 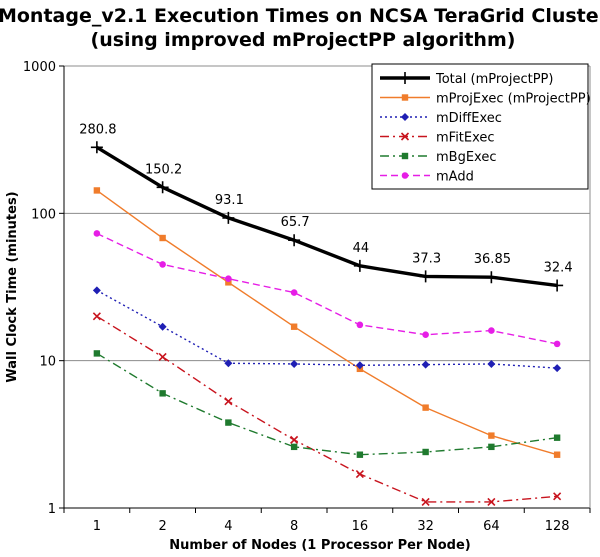 What do you see at coordinates (228, 526) in the screenshot?
I see `x-tick-label: 4` at bounding box center [228, 526].